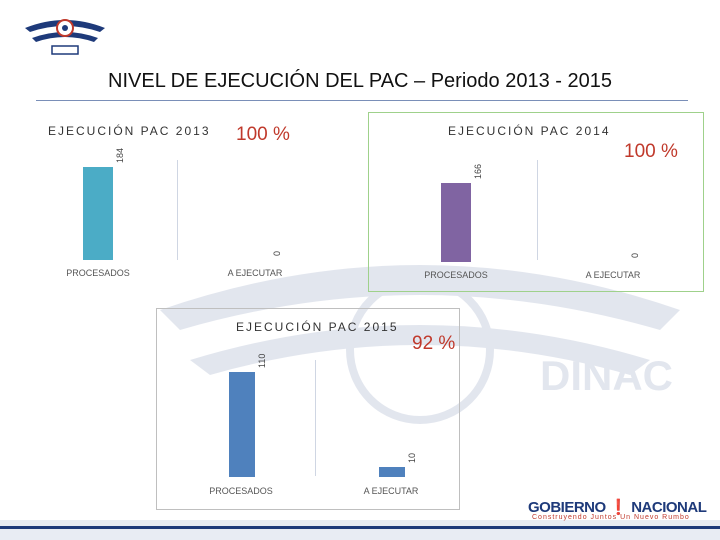 Image resolution: width=720 pixels, height=540 pixels. What do you see at coordinates (255, 273) in the screenshot?
I see `chart-2013-category-a-ejecutar: A EJECUTAR` at bounding box center [255, 273].